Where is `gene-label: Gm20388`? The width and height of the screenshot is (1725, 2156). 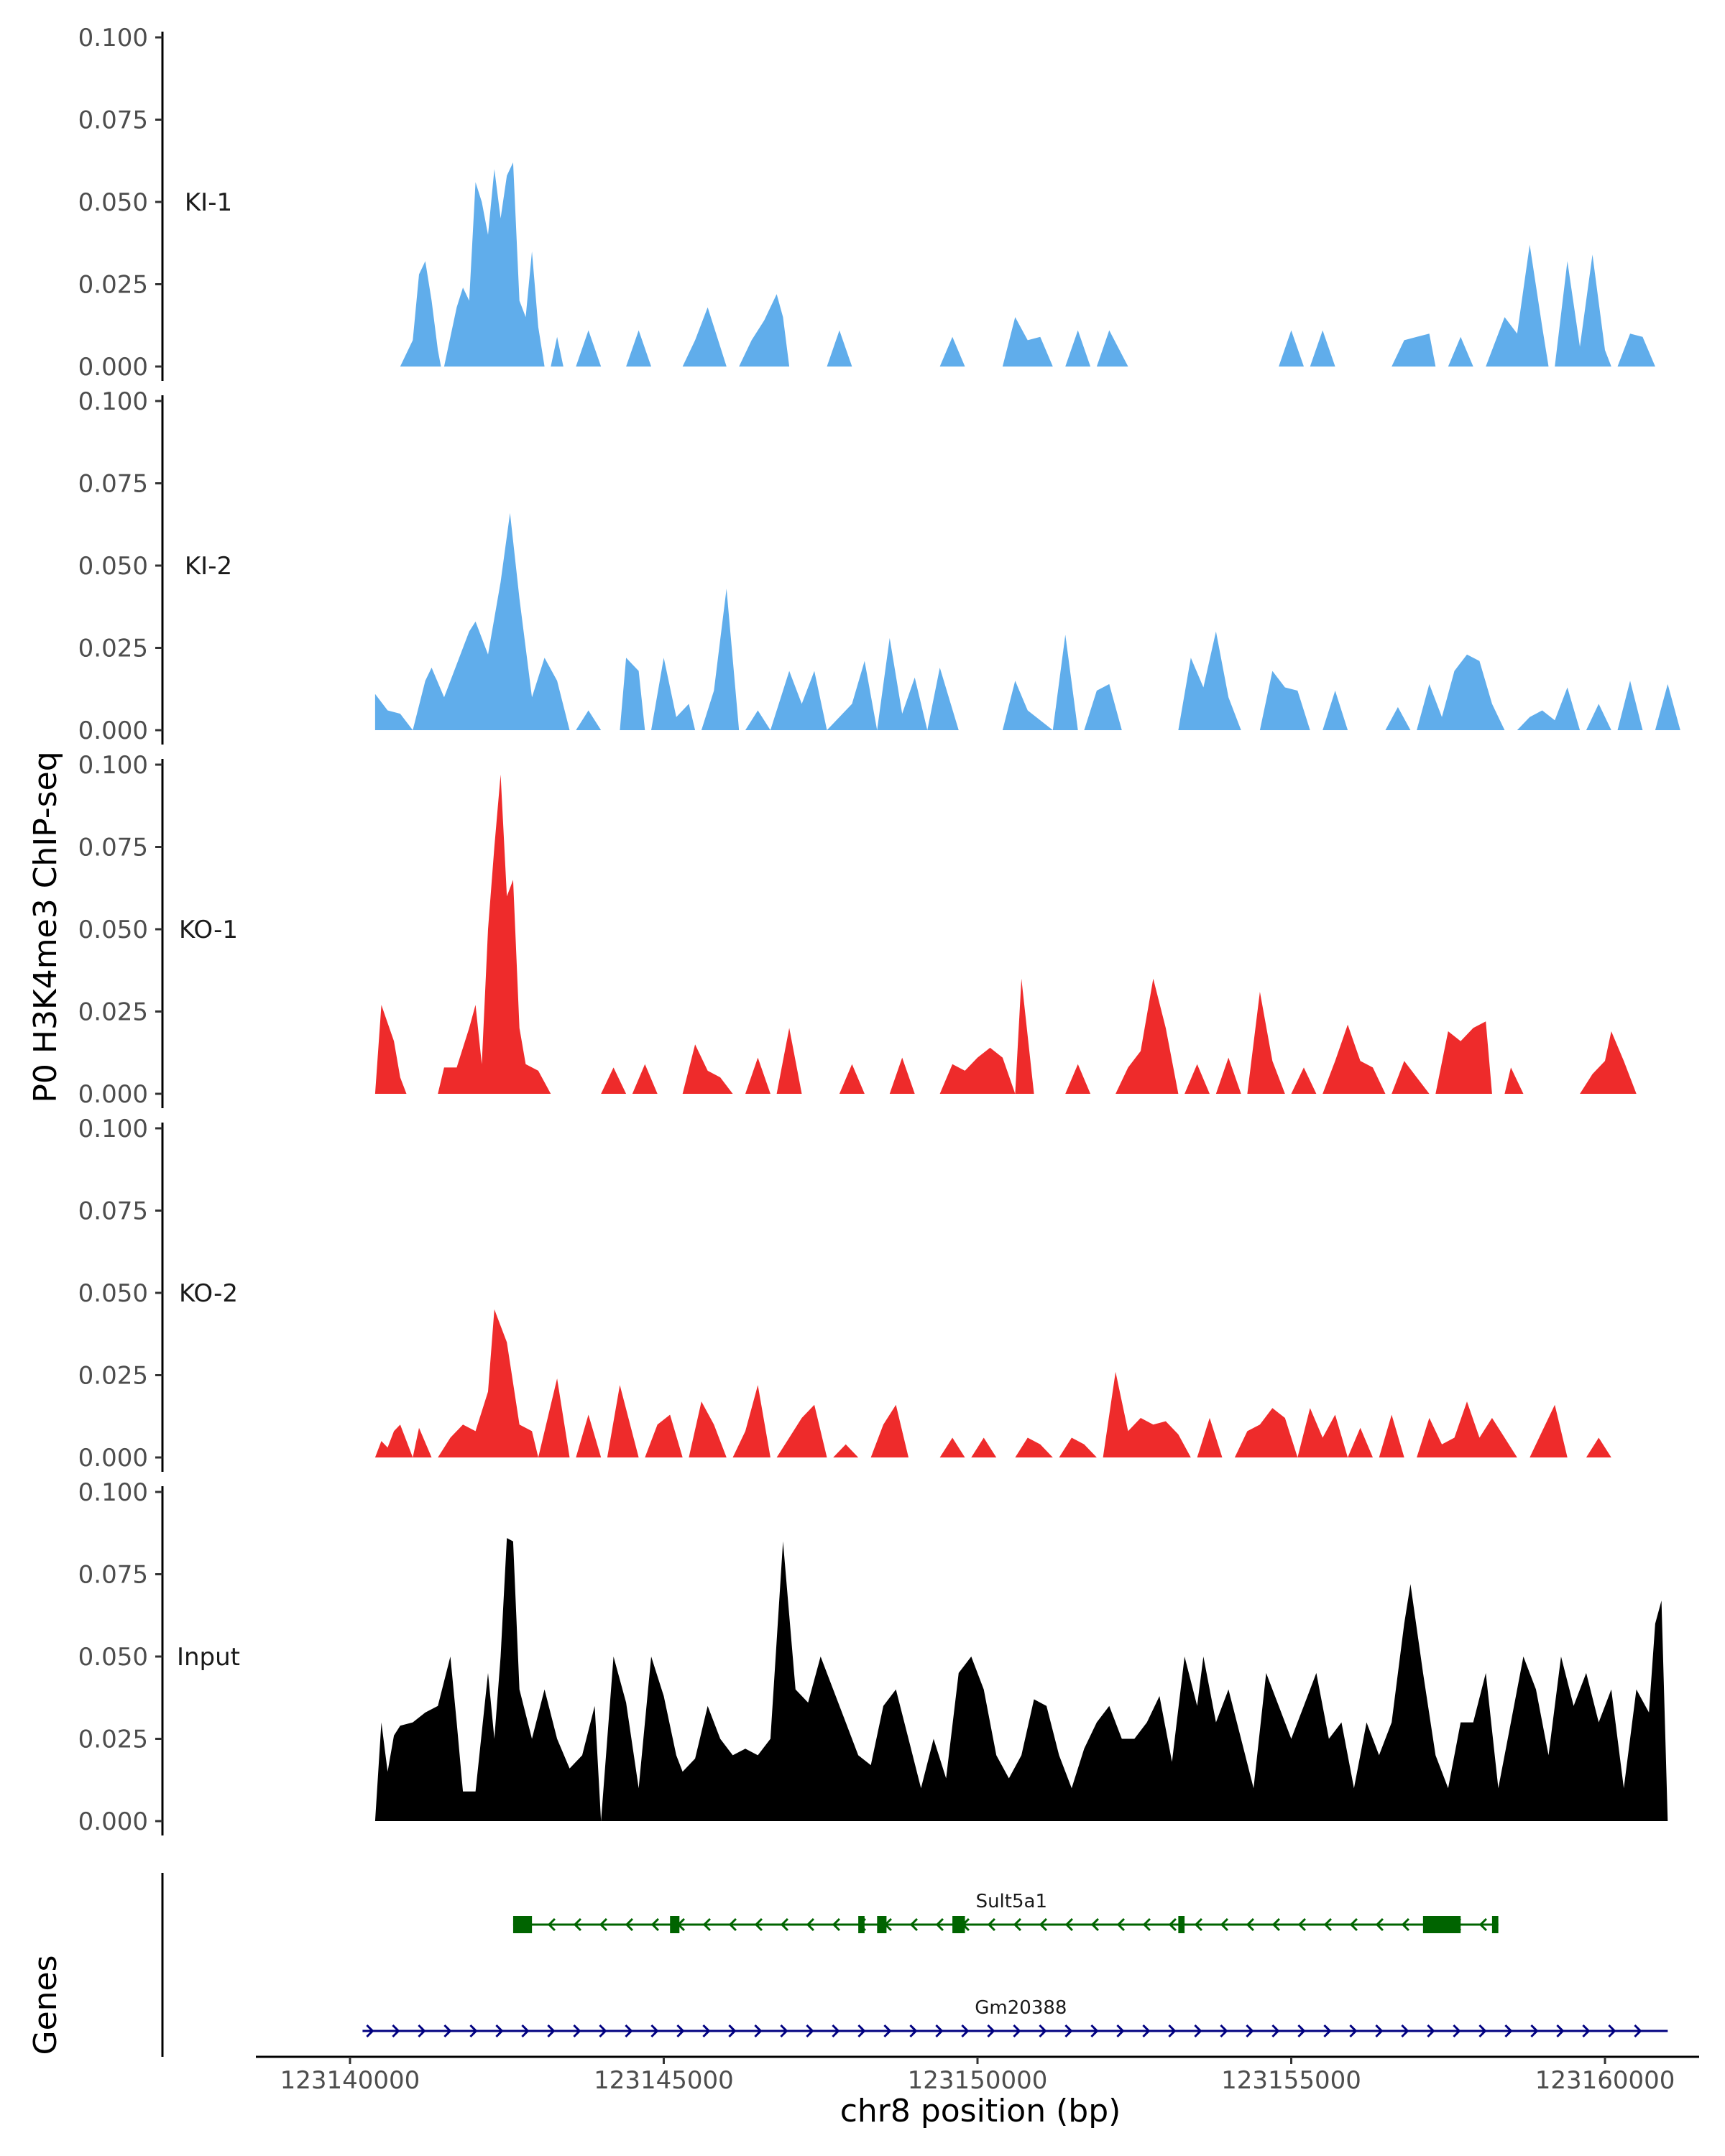
gene-label: Gm20388 is located at coordinates (1021, 2008).